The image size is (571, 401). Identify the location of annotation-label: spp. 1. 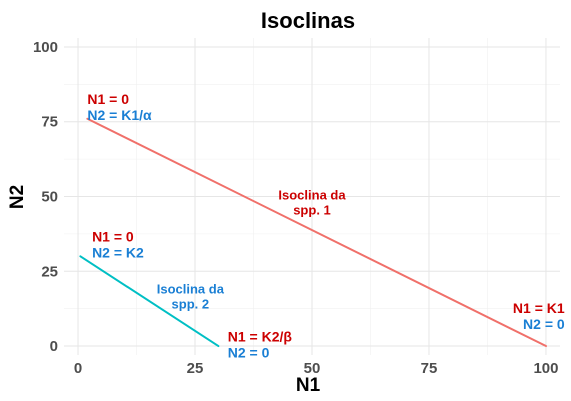
(312, 209).